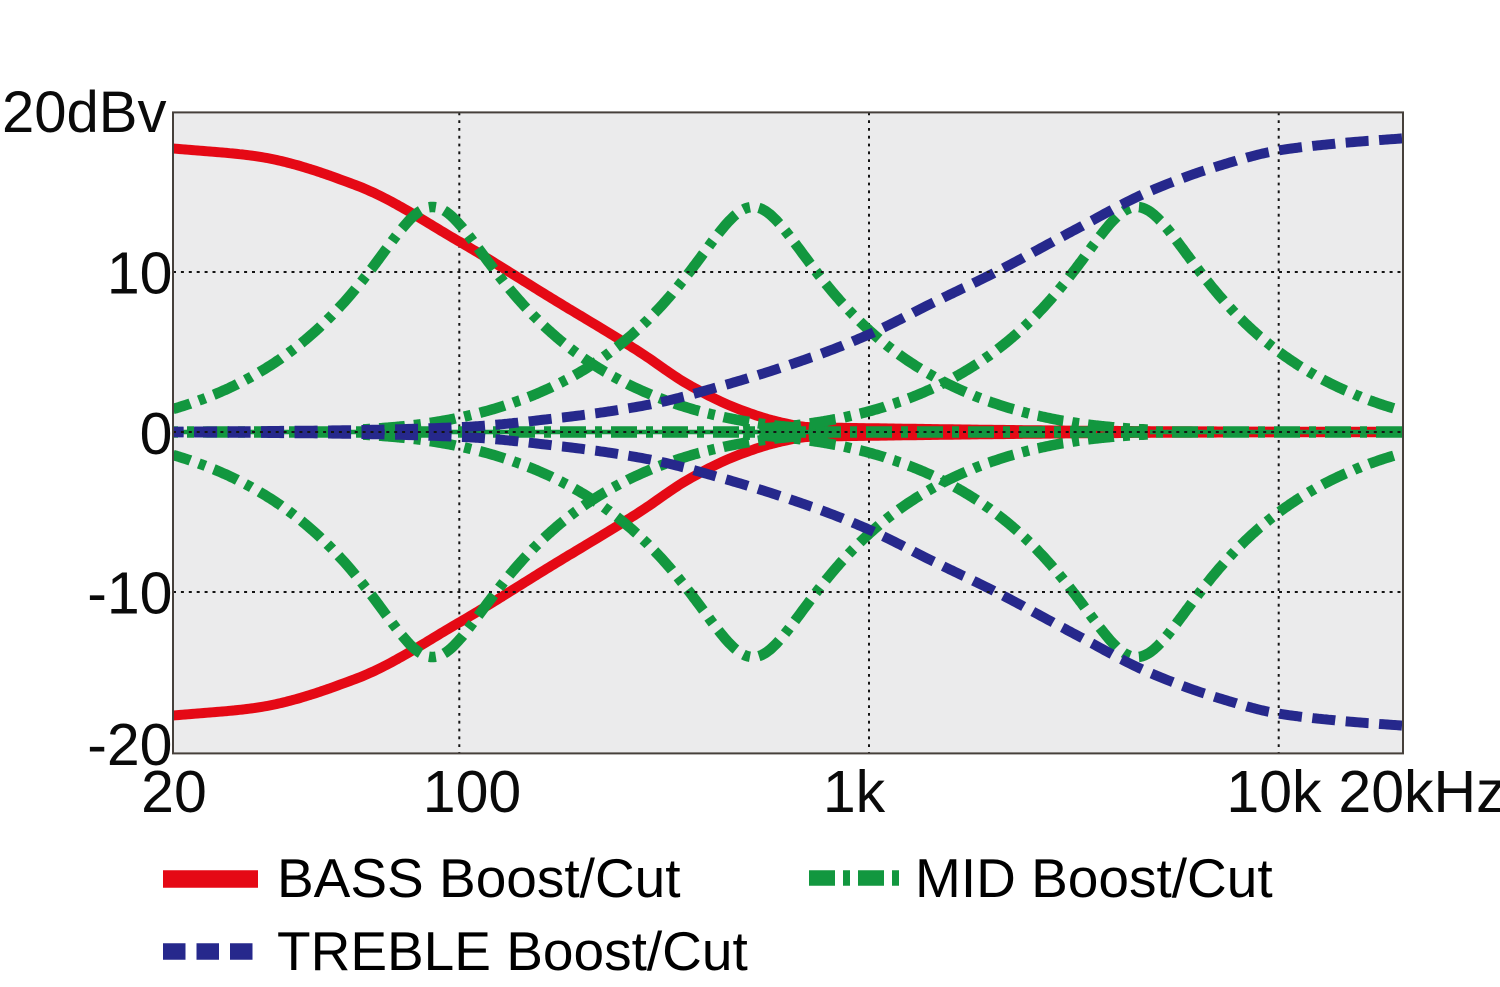  I want to click on svg-text: 20dBv, so click(84, 112).